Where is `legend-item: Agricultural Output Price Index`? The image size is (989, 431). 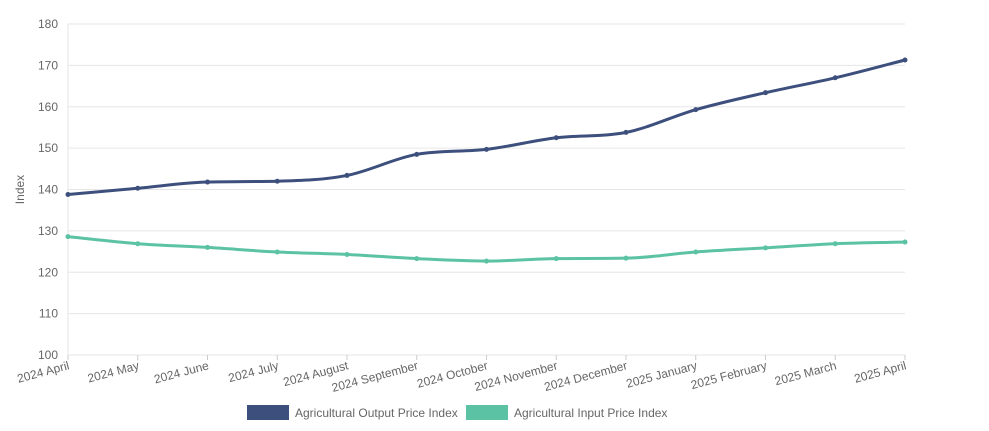 legend-item: Agricultural Output Price Index is located at coordinates (352, 412).